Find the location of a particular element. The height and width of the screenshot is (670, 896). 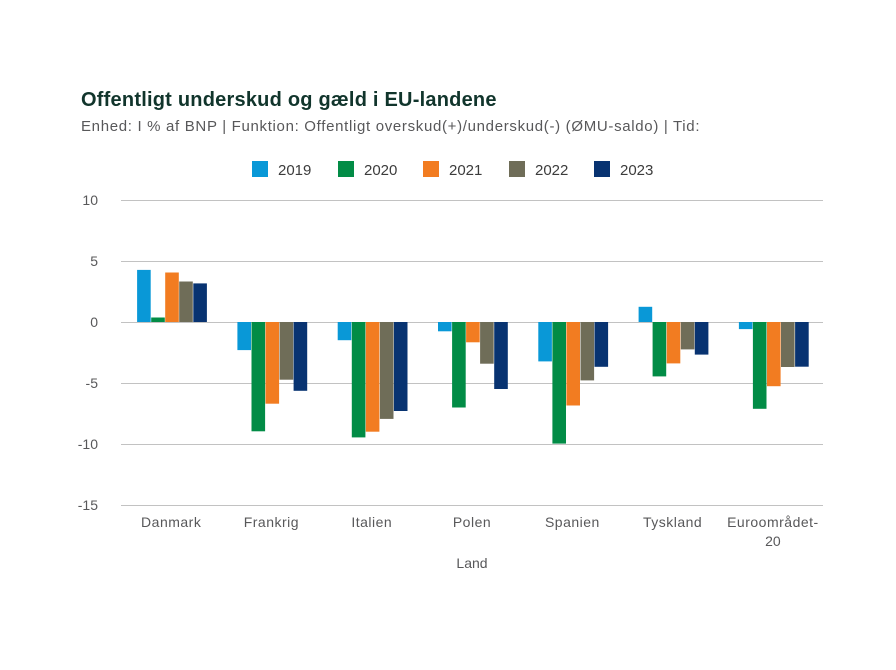

svg-text: Danmark is located at coordinates (171, 522).